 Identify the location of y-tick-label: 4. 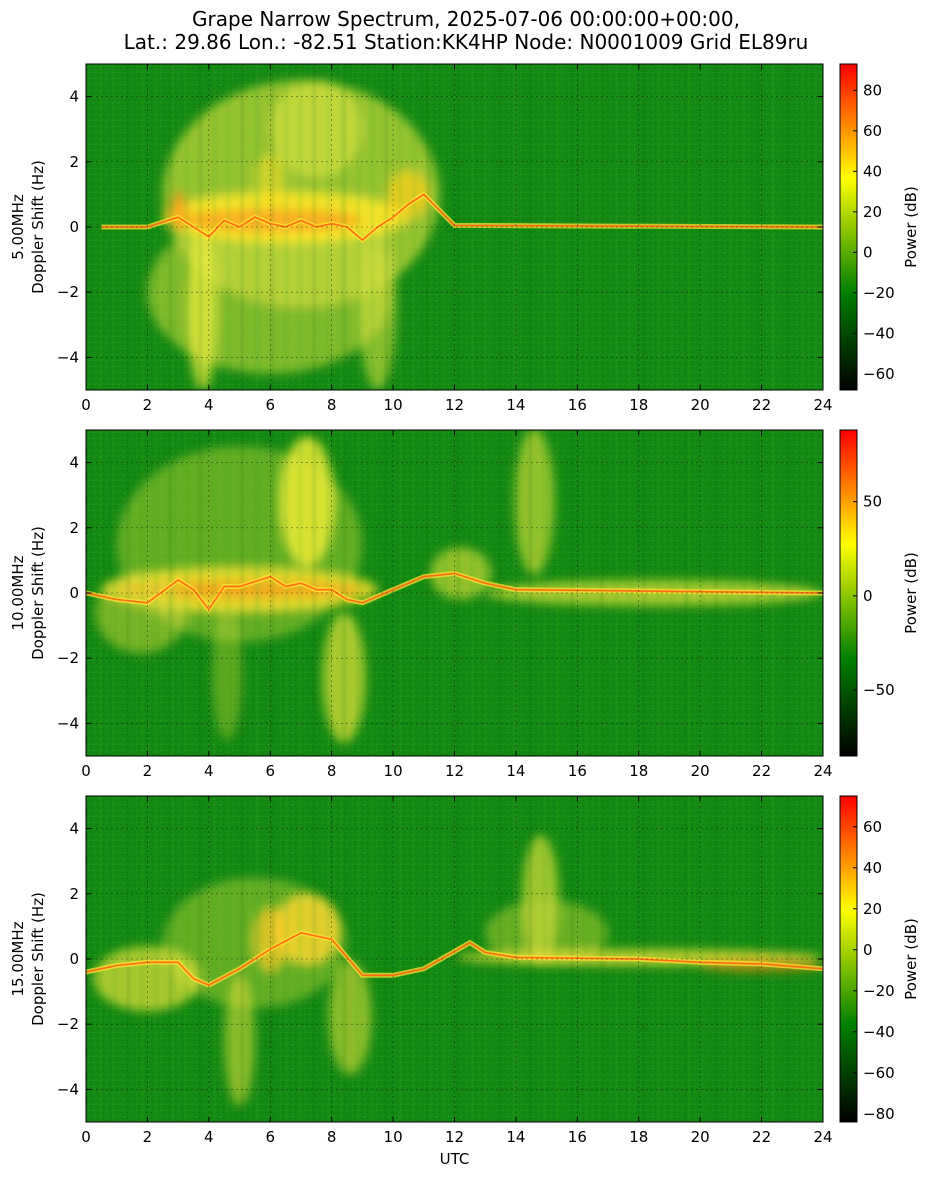
(74, 829).